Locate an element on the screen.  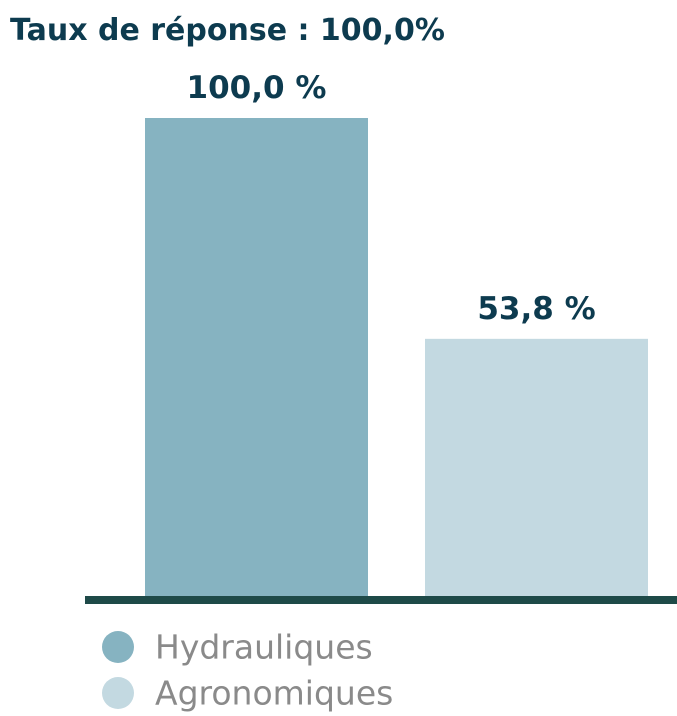
legend-label: Agronomiques is located at coordinates (274, 693).